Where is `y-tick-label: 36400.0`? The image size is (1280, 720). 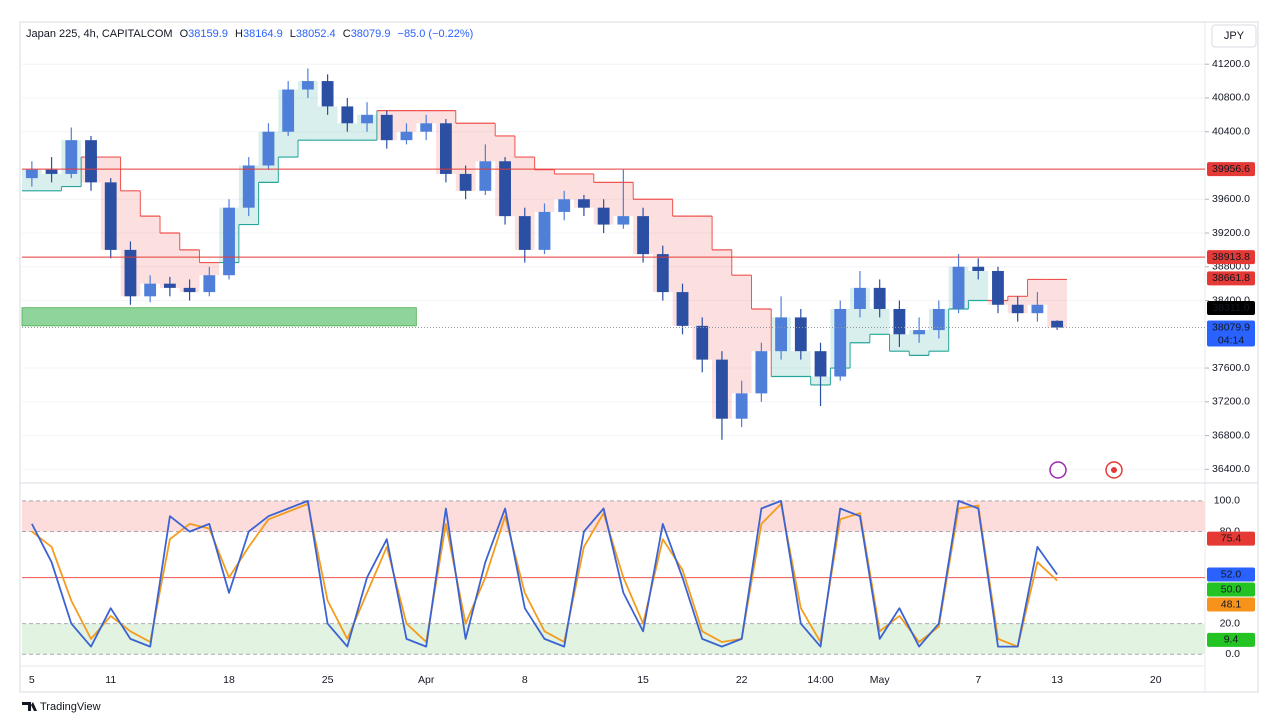
y-tick-label: 36400.0 is located at coordinates (1231, 469).